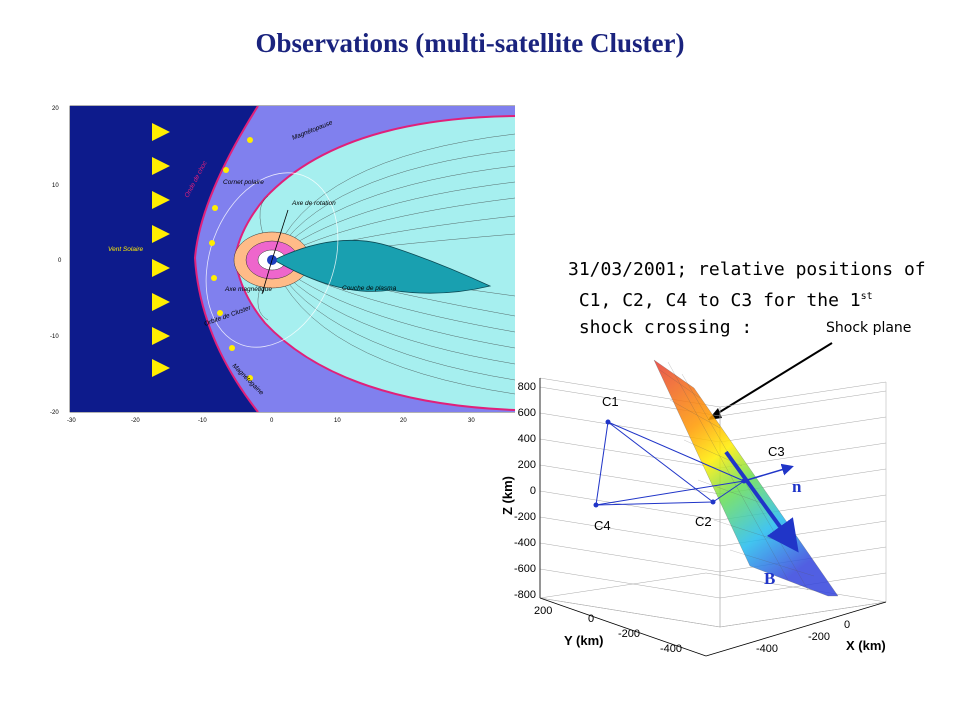 The image size is (960, 720). What do you see at coordinates (403, 421) in the screenshot?
I see `x-tick: 20` at bounding box center [403, 421].